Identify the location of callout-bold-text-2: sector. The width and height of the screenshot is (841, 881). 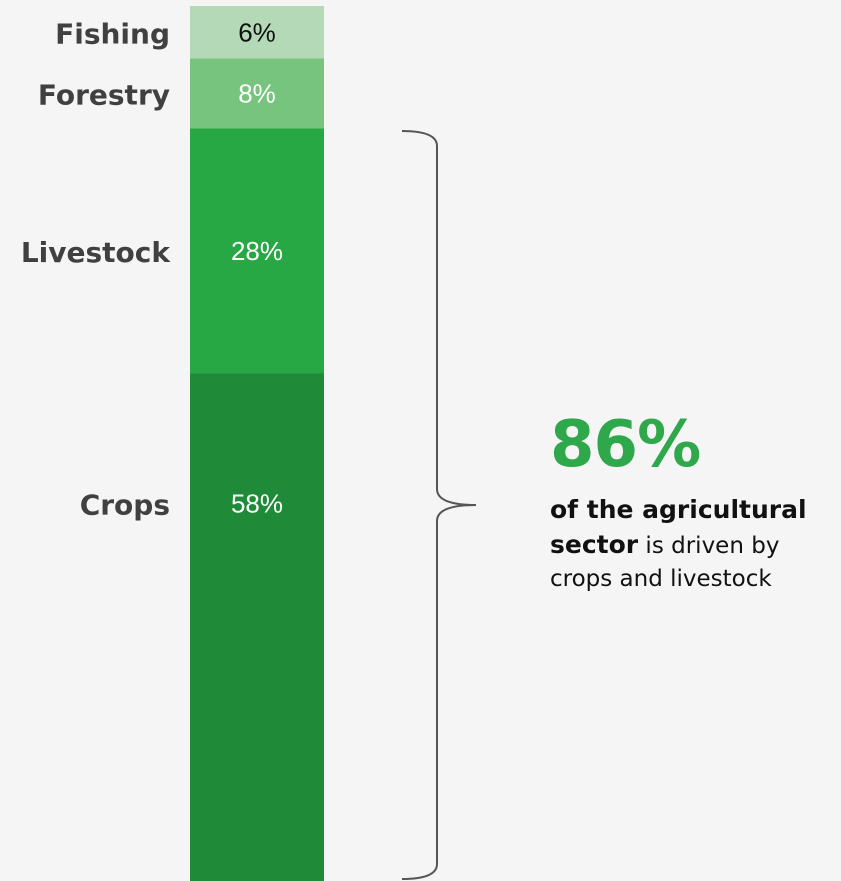
(594, 544).